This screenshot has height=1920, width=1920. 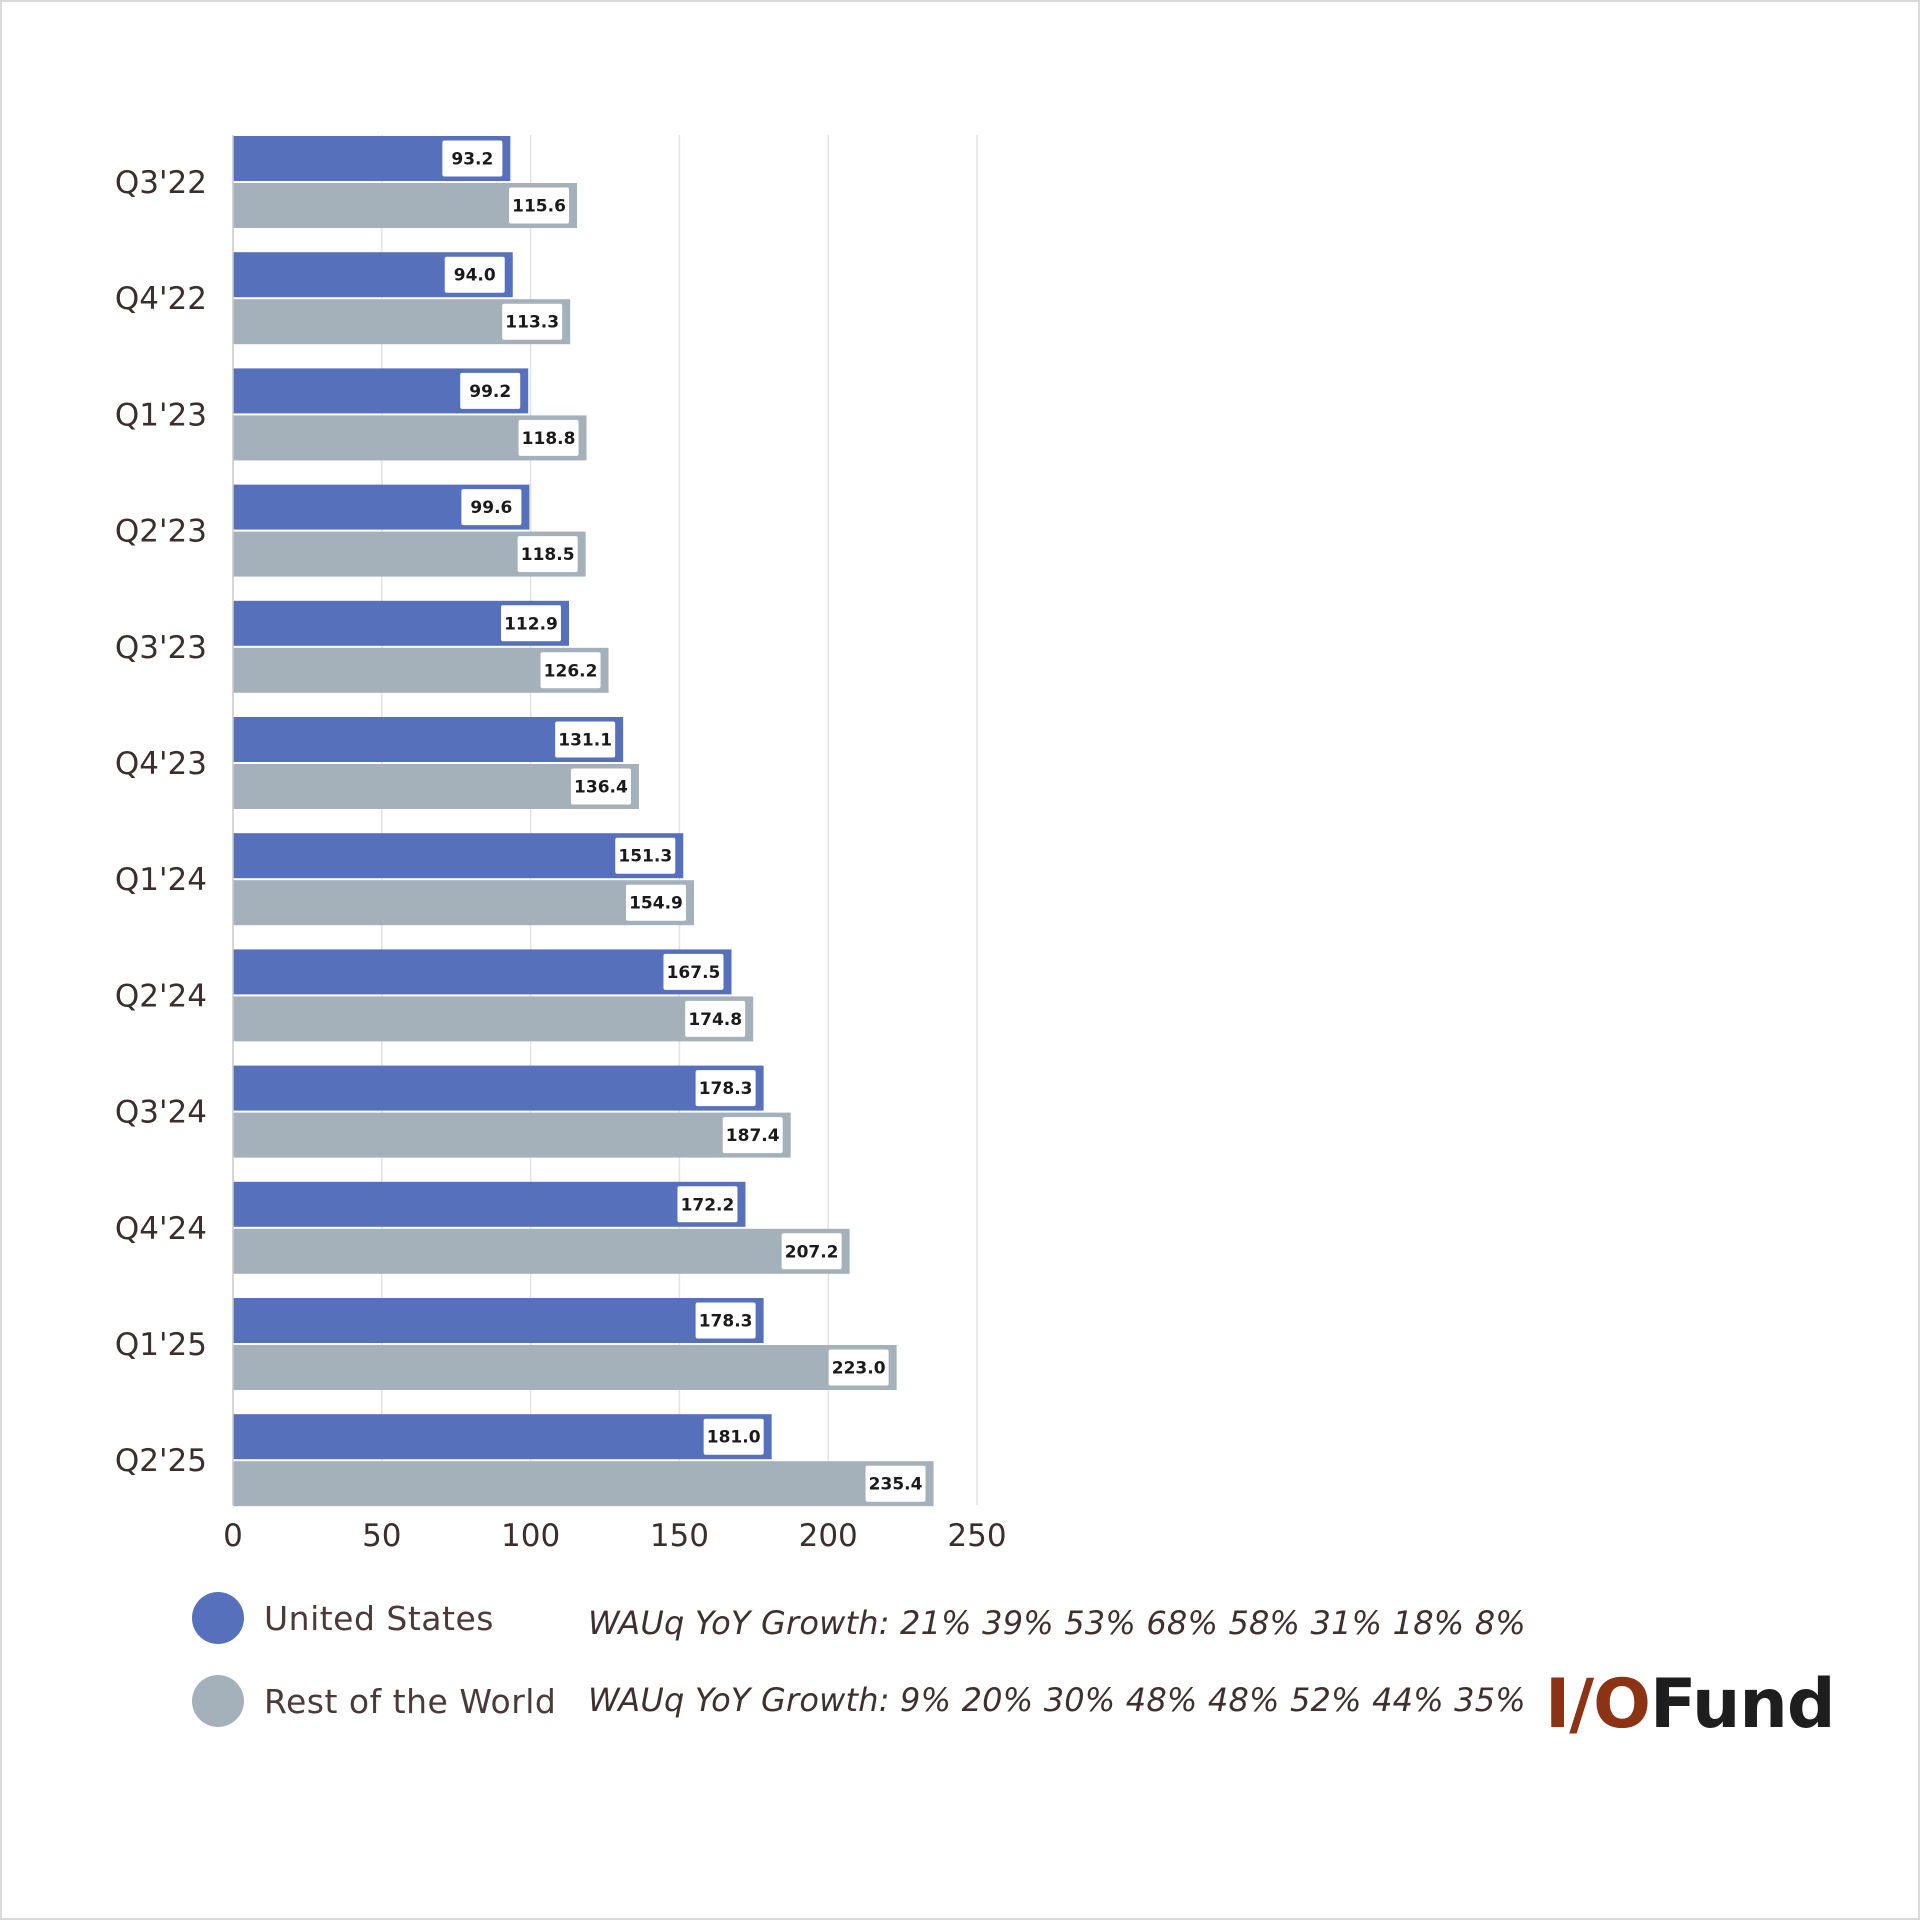 I want to click on x-tick-label: 50, so click(x=381, y=1536).